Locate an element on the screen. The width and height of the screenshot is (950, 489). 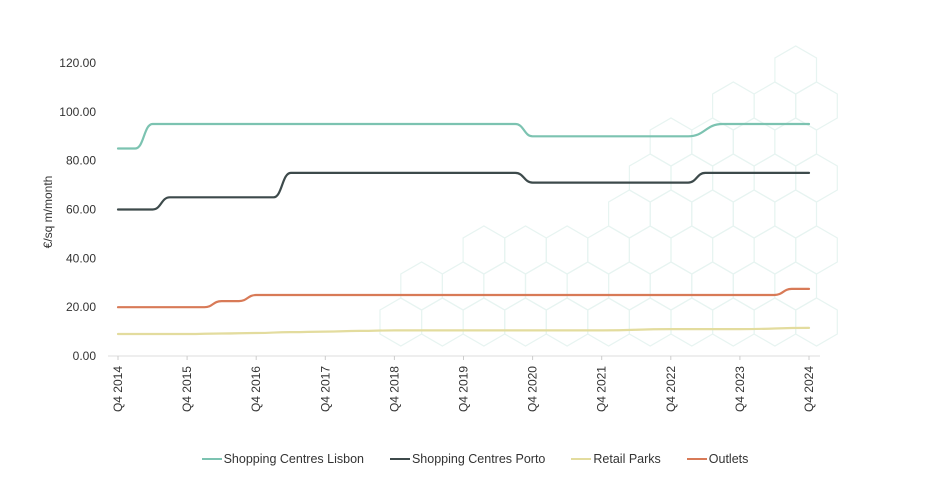
y-tick-labels: 0.00 20.00 40.00 60.00 80.00 100.00 120.00 is located at coordinates (77, 209).